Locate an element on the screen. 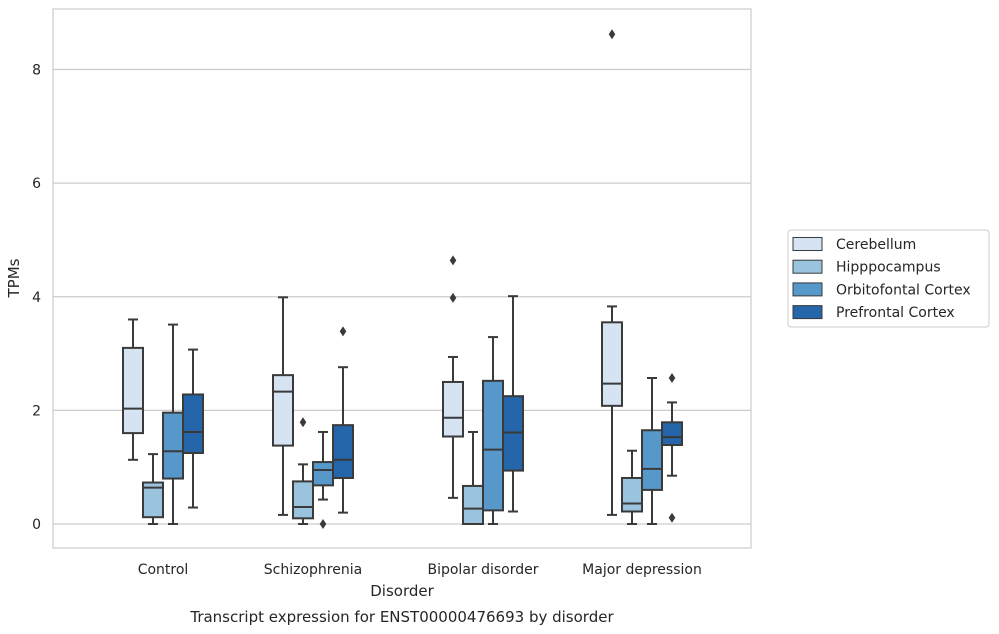 The height and width of the screenshot is (634, 999). legend-label: Prefrontal Cortex is located at coordinates (895, 313).